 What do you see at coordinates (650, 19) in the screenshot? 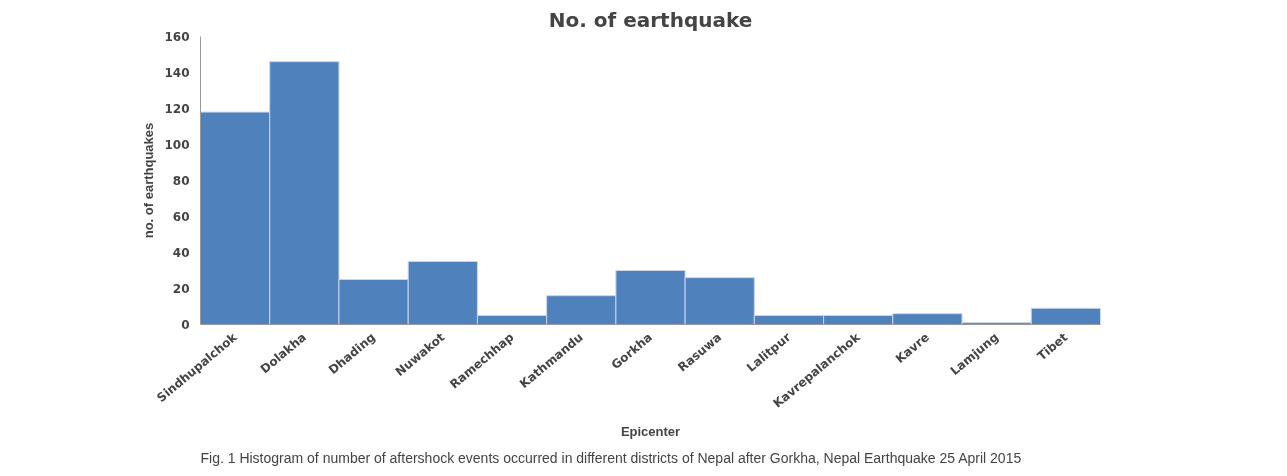
I see `chart-title: No. of earthquake` at bounding box center [650, 19].